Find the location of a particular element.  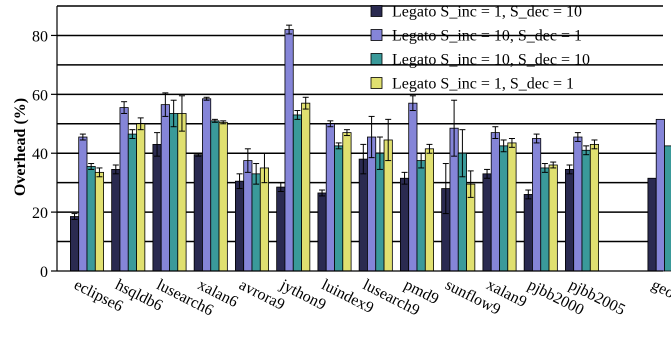

bar-s1-pjbb2000 is located at coordinates (528, 233).